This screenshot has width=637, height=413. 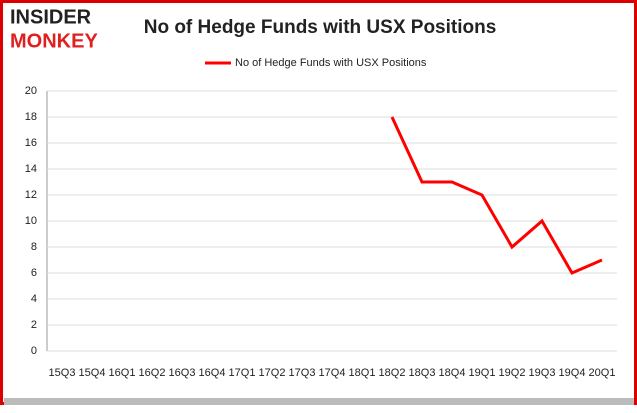 I want to click on chart-title: No of Hedge Funds with USX Positions, so click(x=320, y=27).